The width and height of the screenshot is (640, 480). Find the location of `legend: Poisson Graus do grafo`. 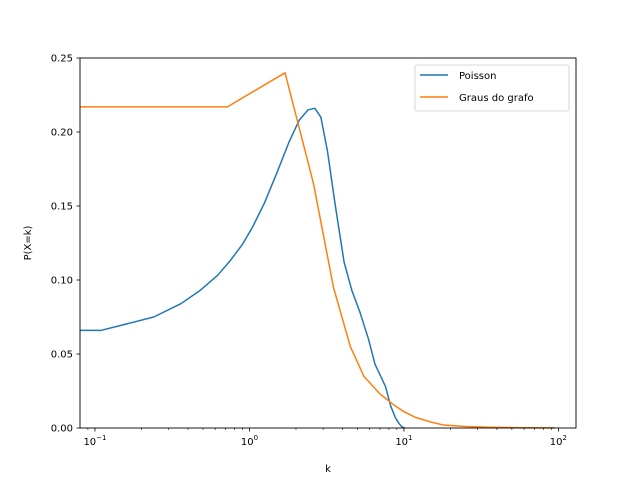

legend: Poisson Graus do grafo is located at coordinates (492, 88).